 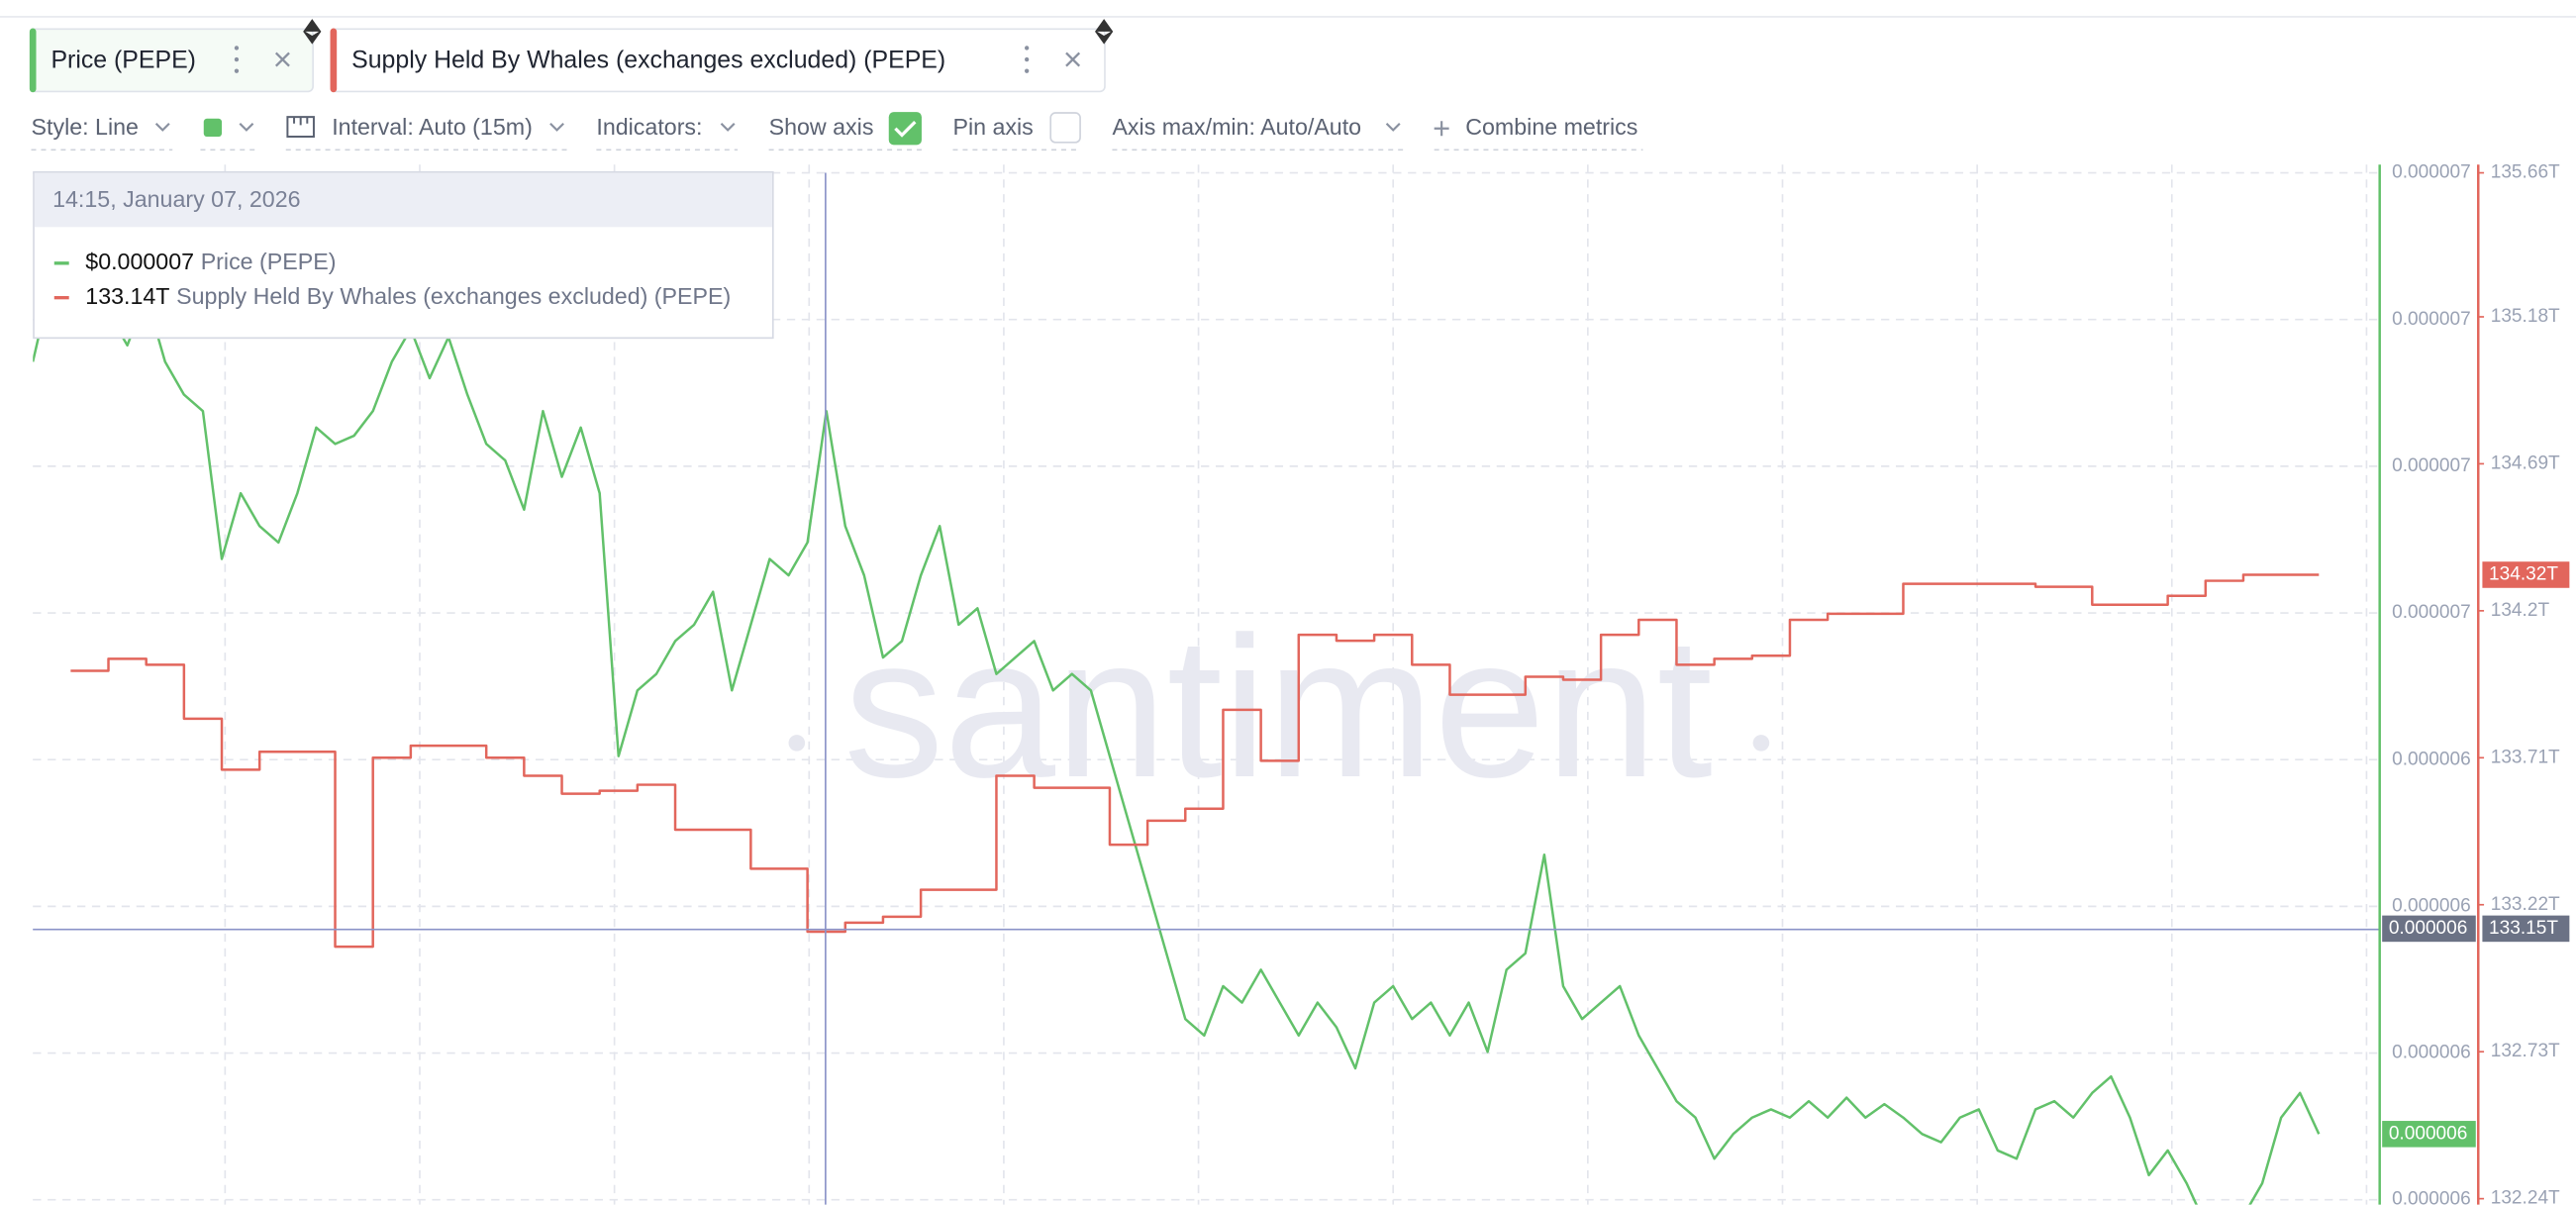 I want to click on last-value-label: 0.000006, so click(x=2428, y=1133).